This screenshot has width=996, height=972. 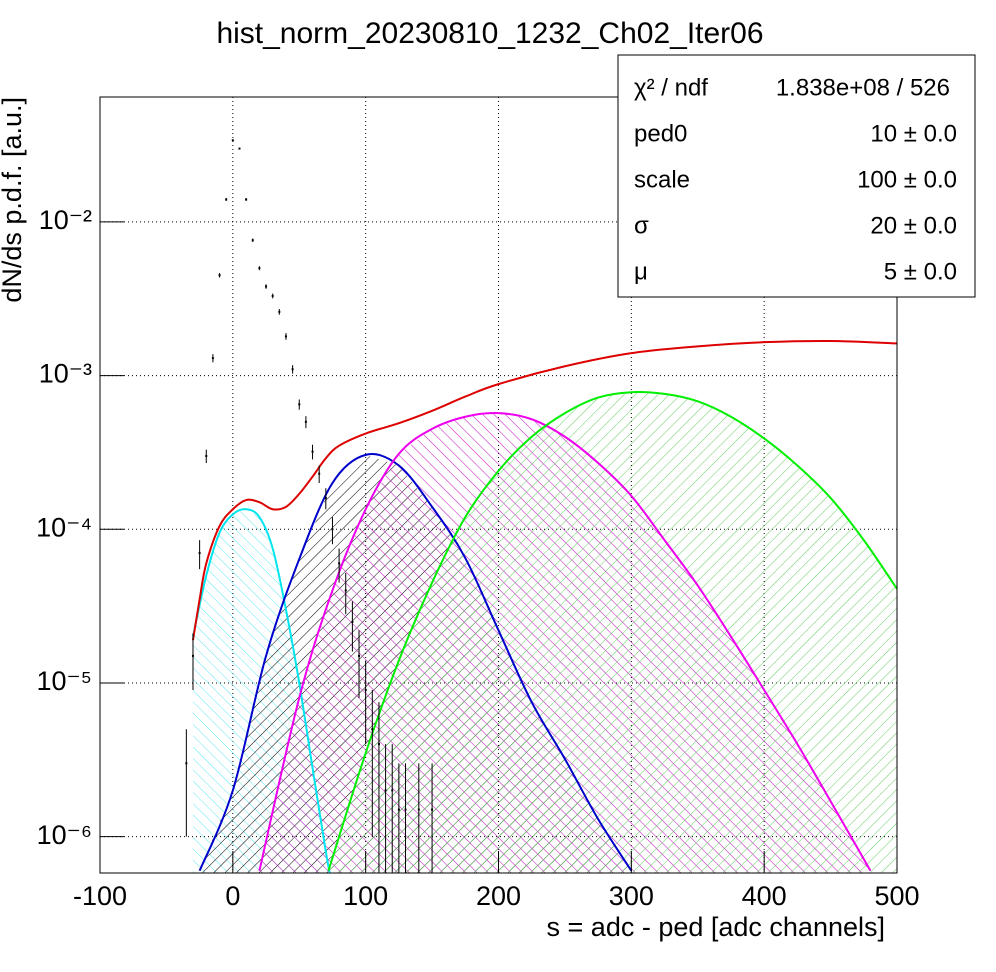 What do you see at coordinates (489, 33) in the screenshot?
I see `chart-title: hist_norm_20230810_1232_Ch02_Iter06` at bounding box center [489, 33].